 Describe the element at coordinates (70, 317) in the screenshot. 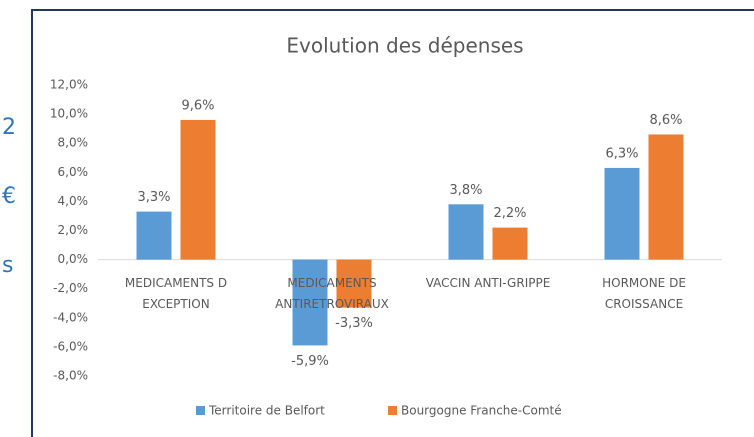

I see `y-tick-label: -4,0%` at that location.